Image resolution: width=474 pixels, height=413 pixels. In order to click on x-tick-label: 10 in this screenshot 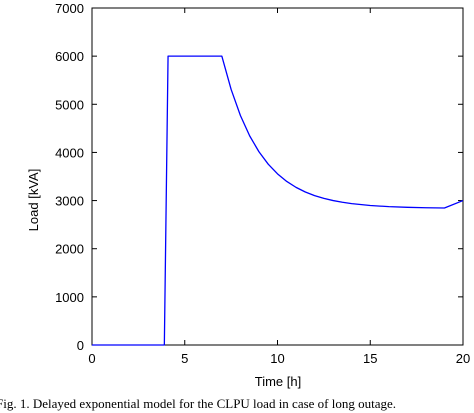, I will do `click(277, 358)`.